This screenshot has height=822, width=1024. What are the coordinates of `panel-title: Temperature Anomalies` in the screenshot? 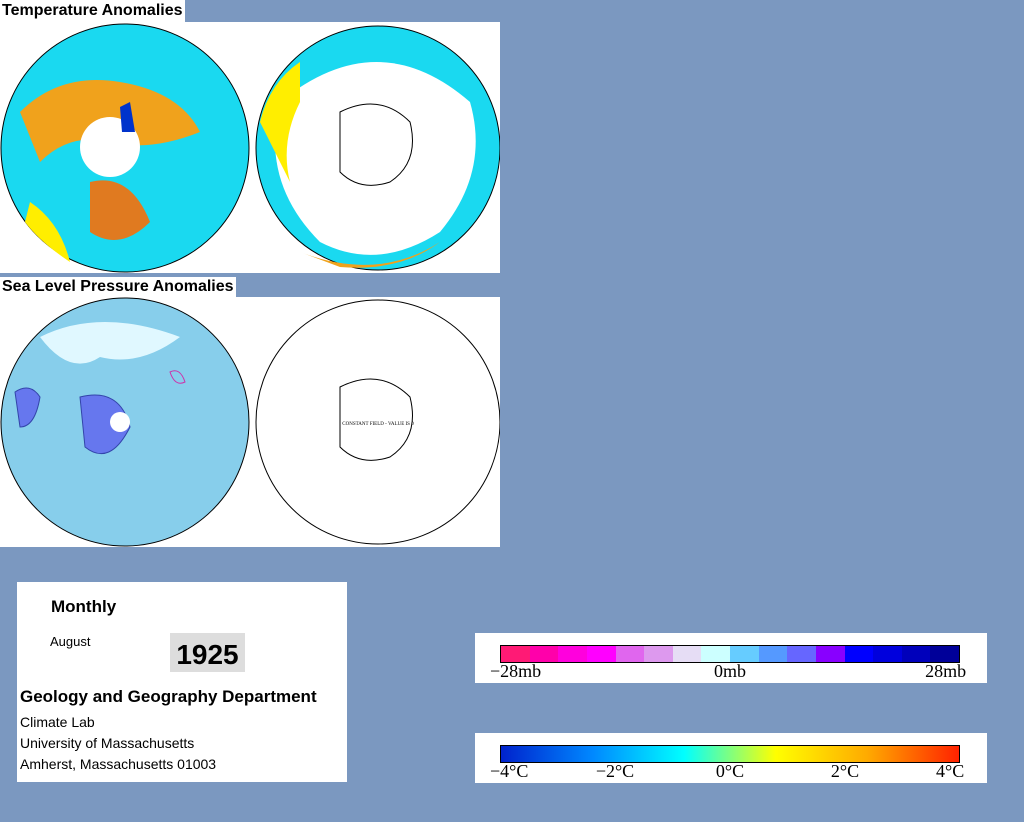 It's located at (92, 11).